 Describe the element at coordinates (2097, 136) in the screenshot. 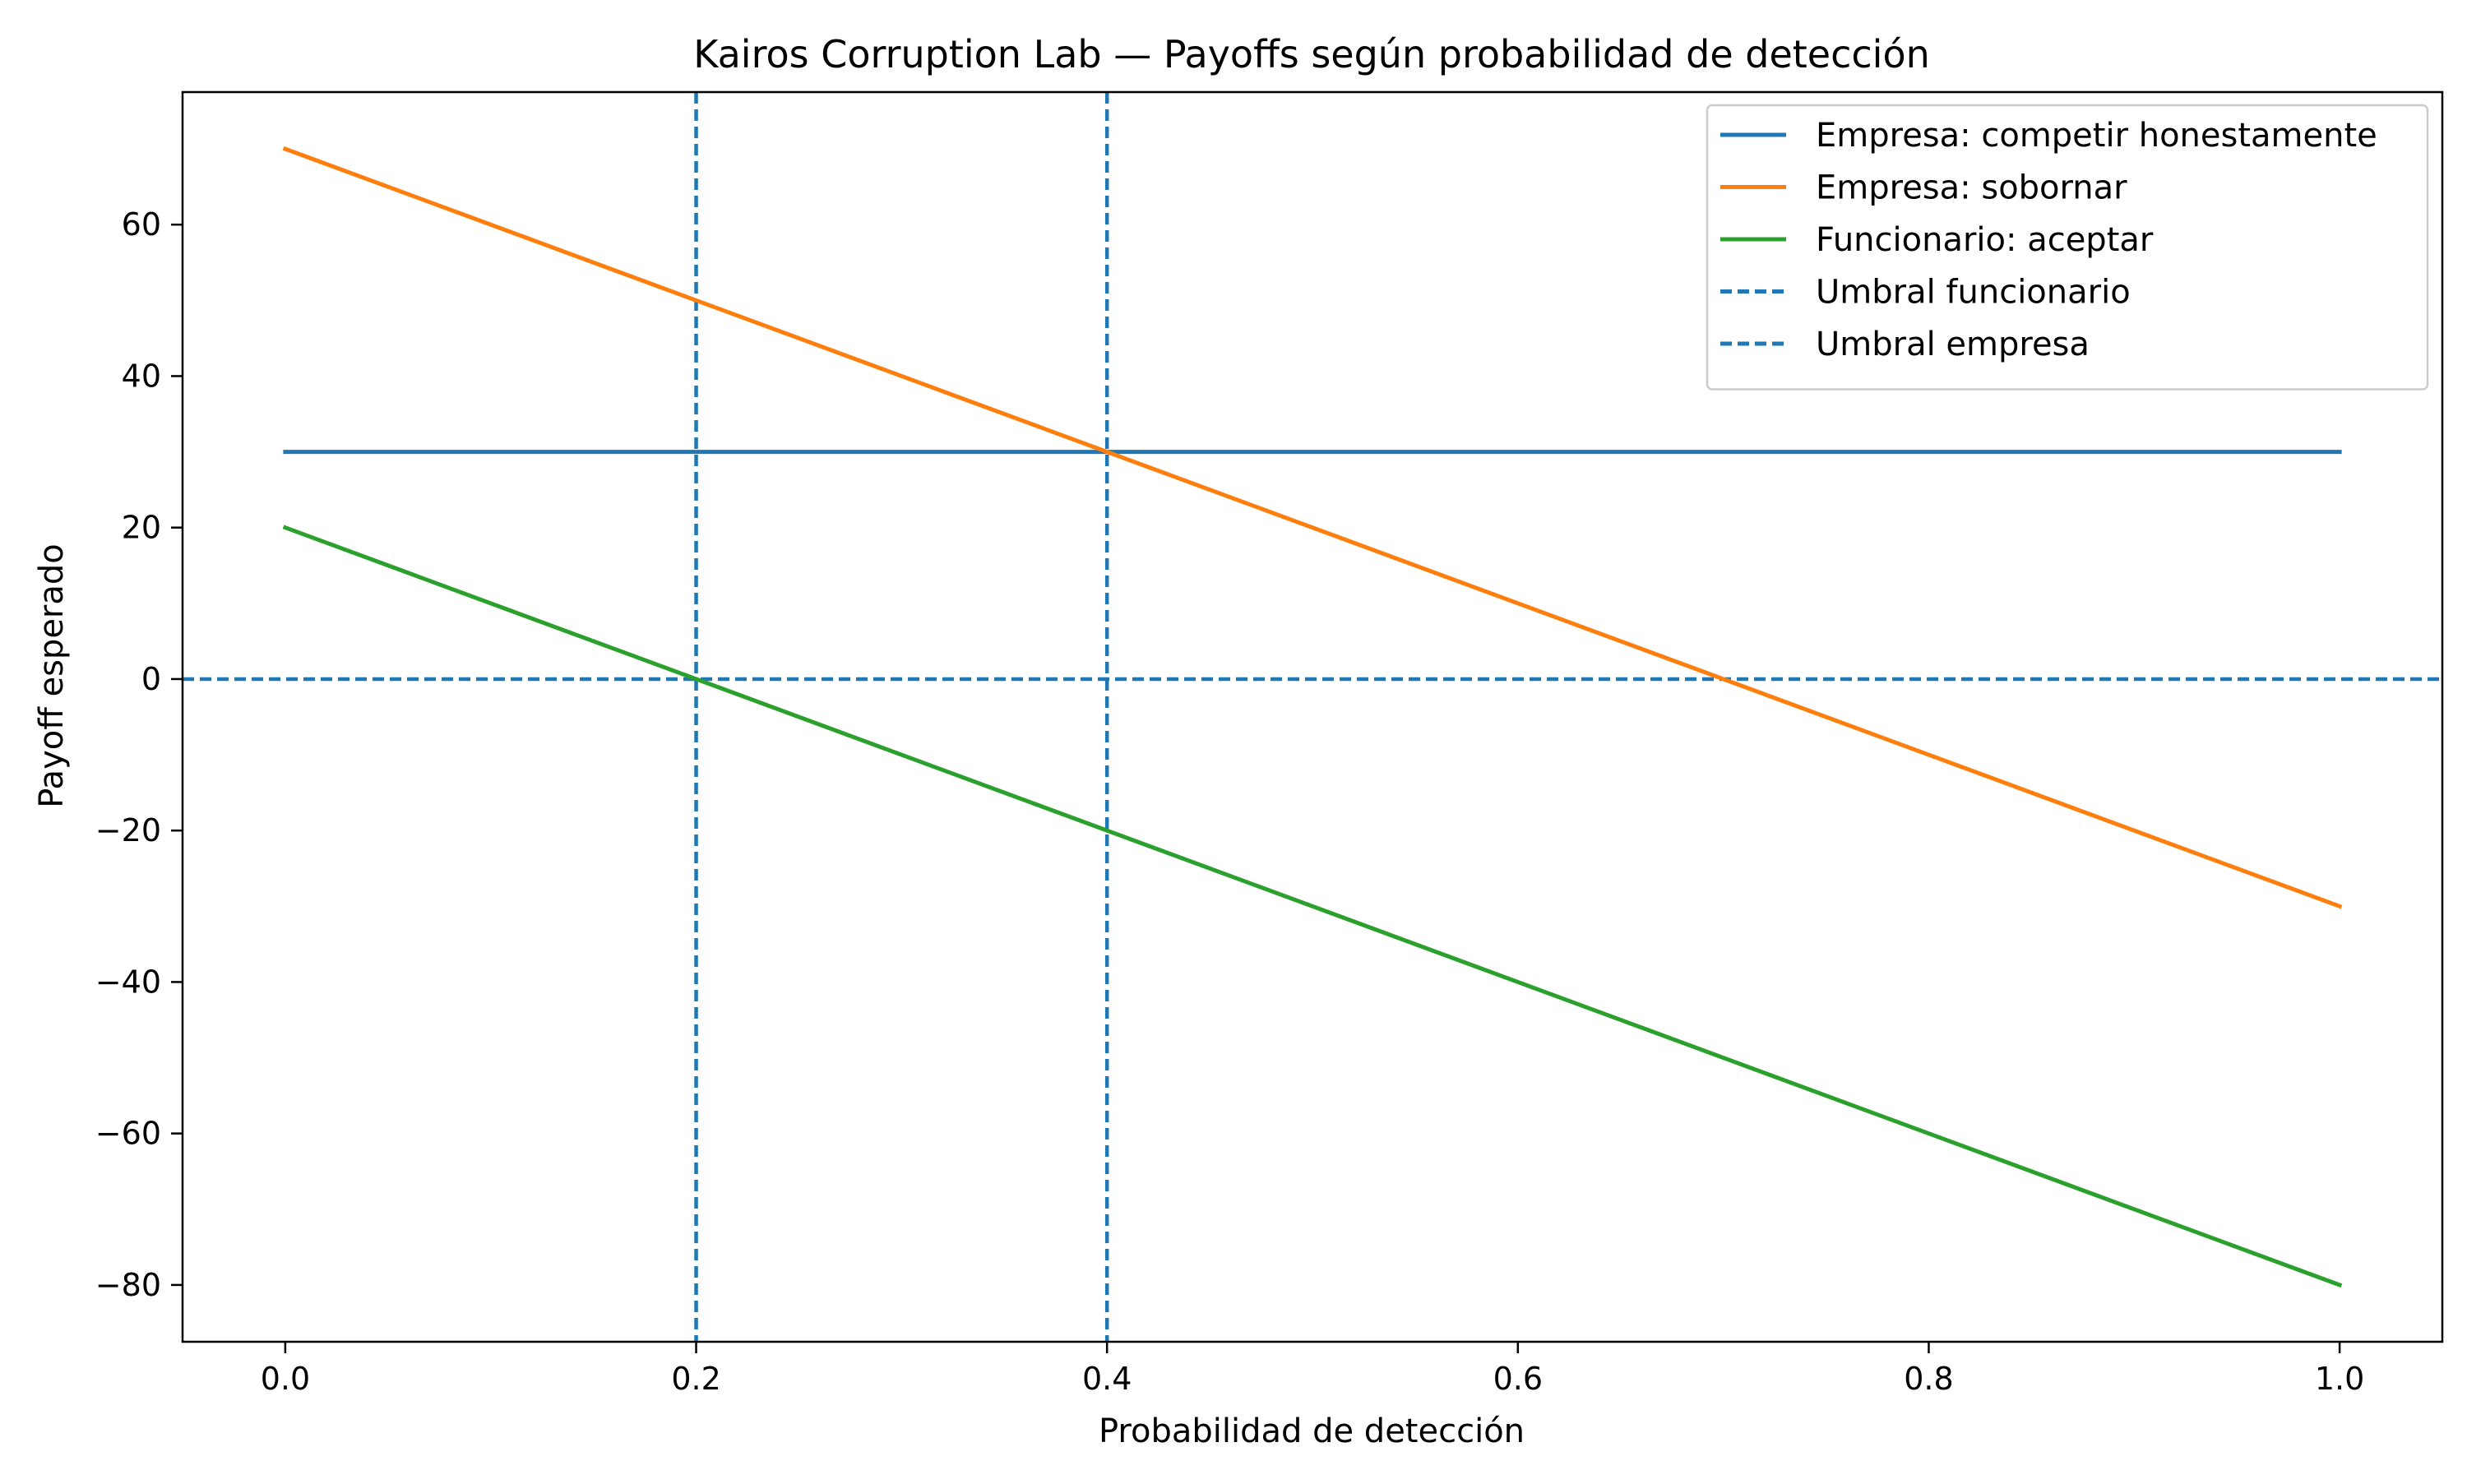

I see `legend-label: Empresa: competir honestamente` at that location.